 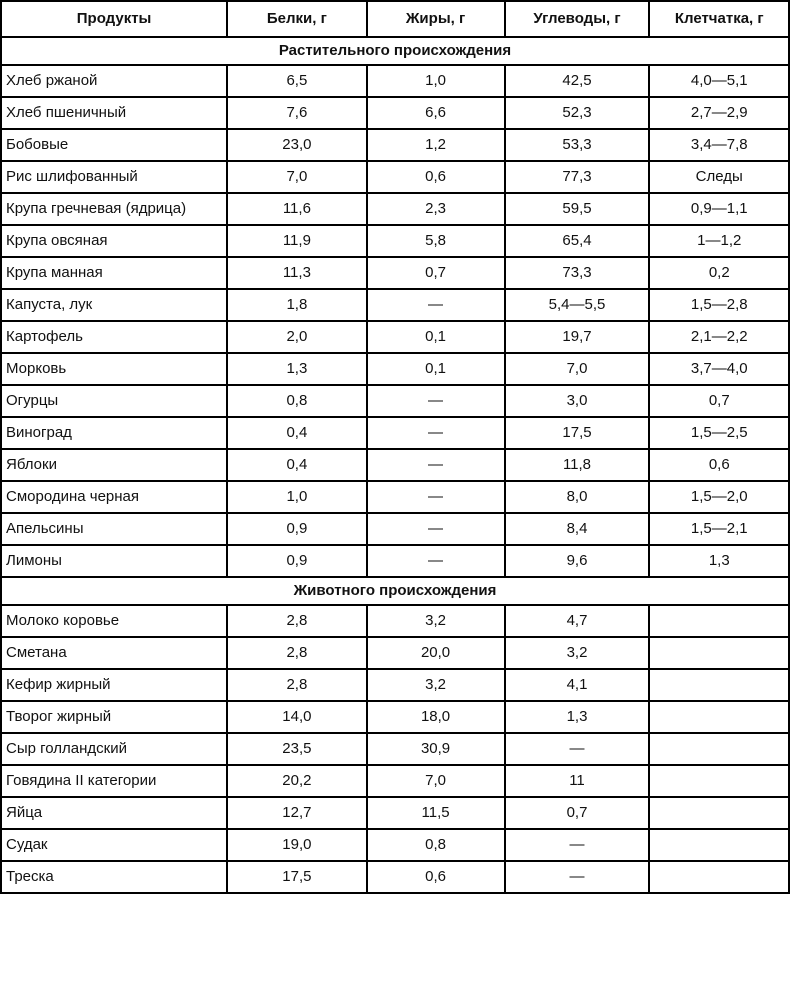 I want to click on value-cell: 1,0, so click(x=297, y=497).